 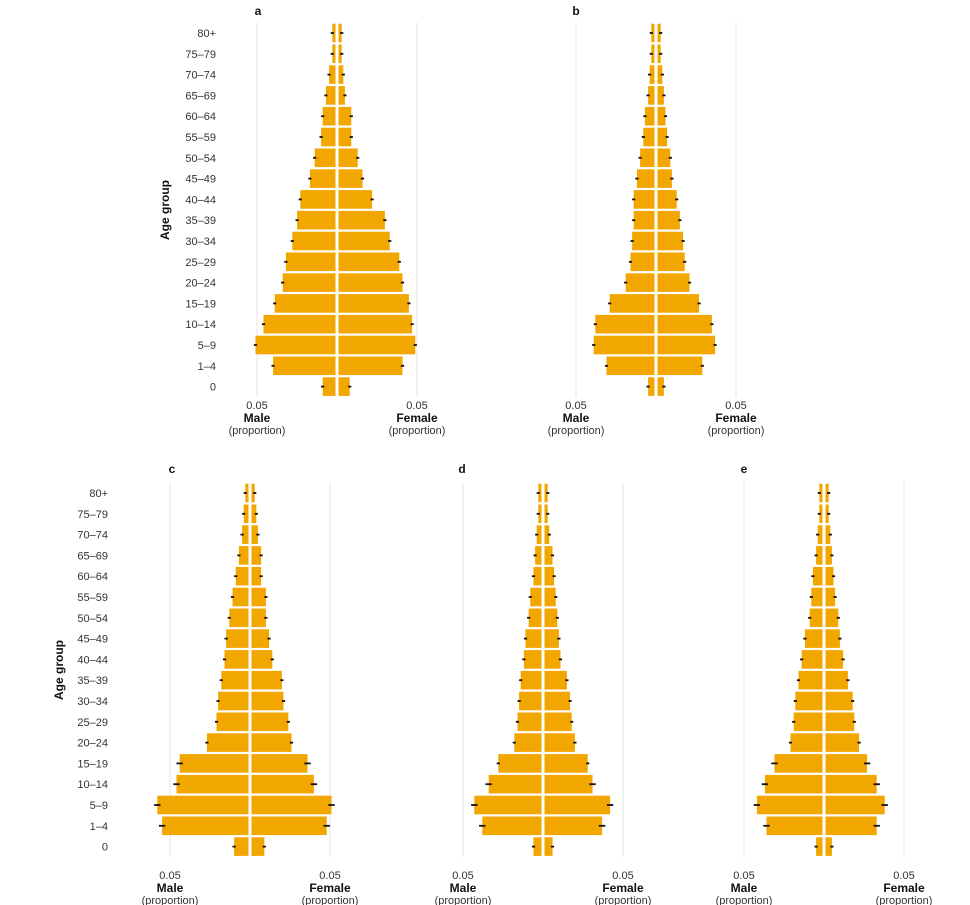 What do you see at coordinates (200, 304) in the screenshot?
I see `age-group-label: 15–19` at bounding box center [200, 304].